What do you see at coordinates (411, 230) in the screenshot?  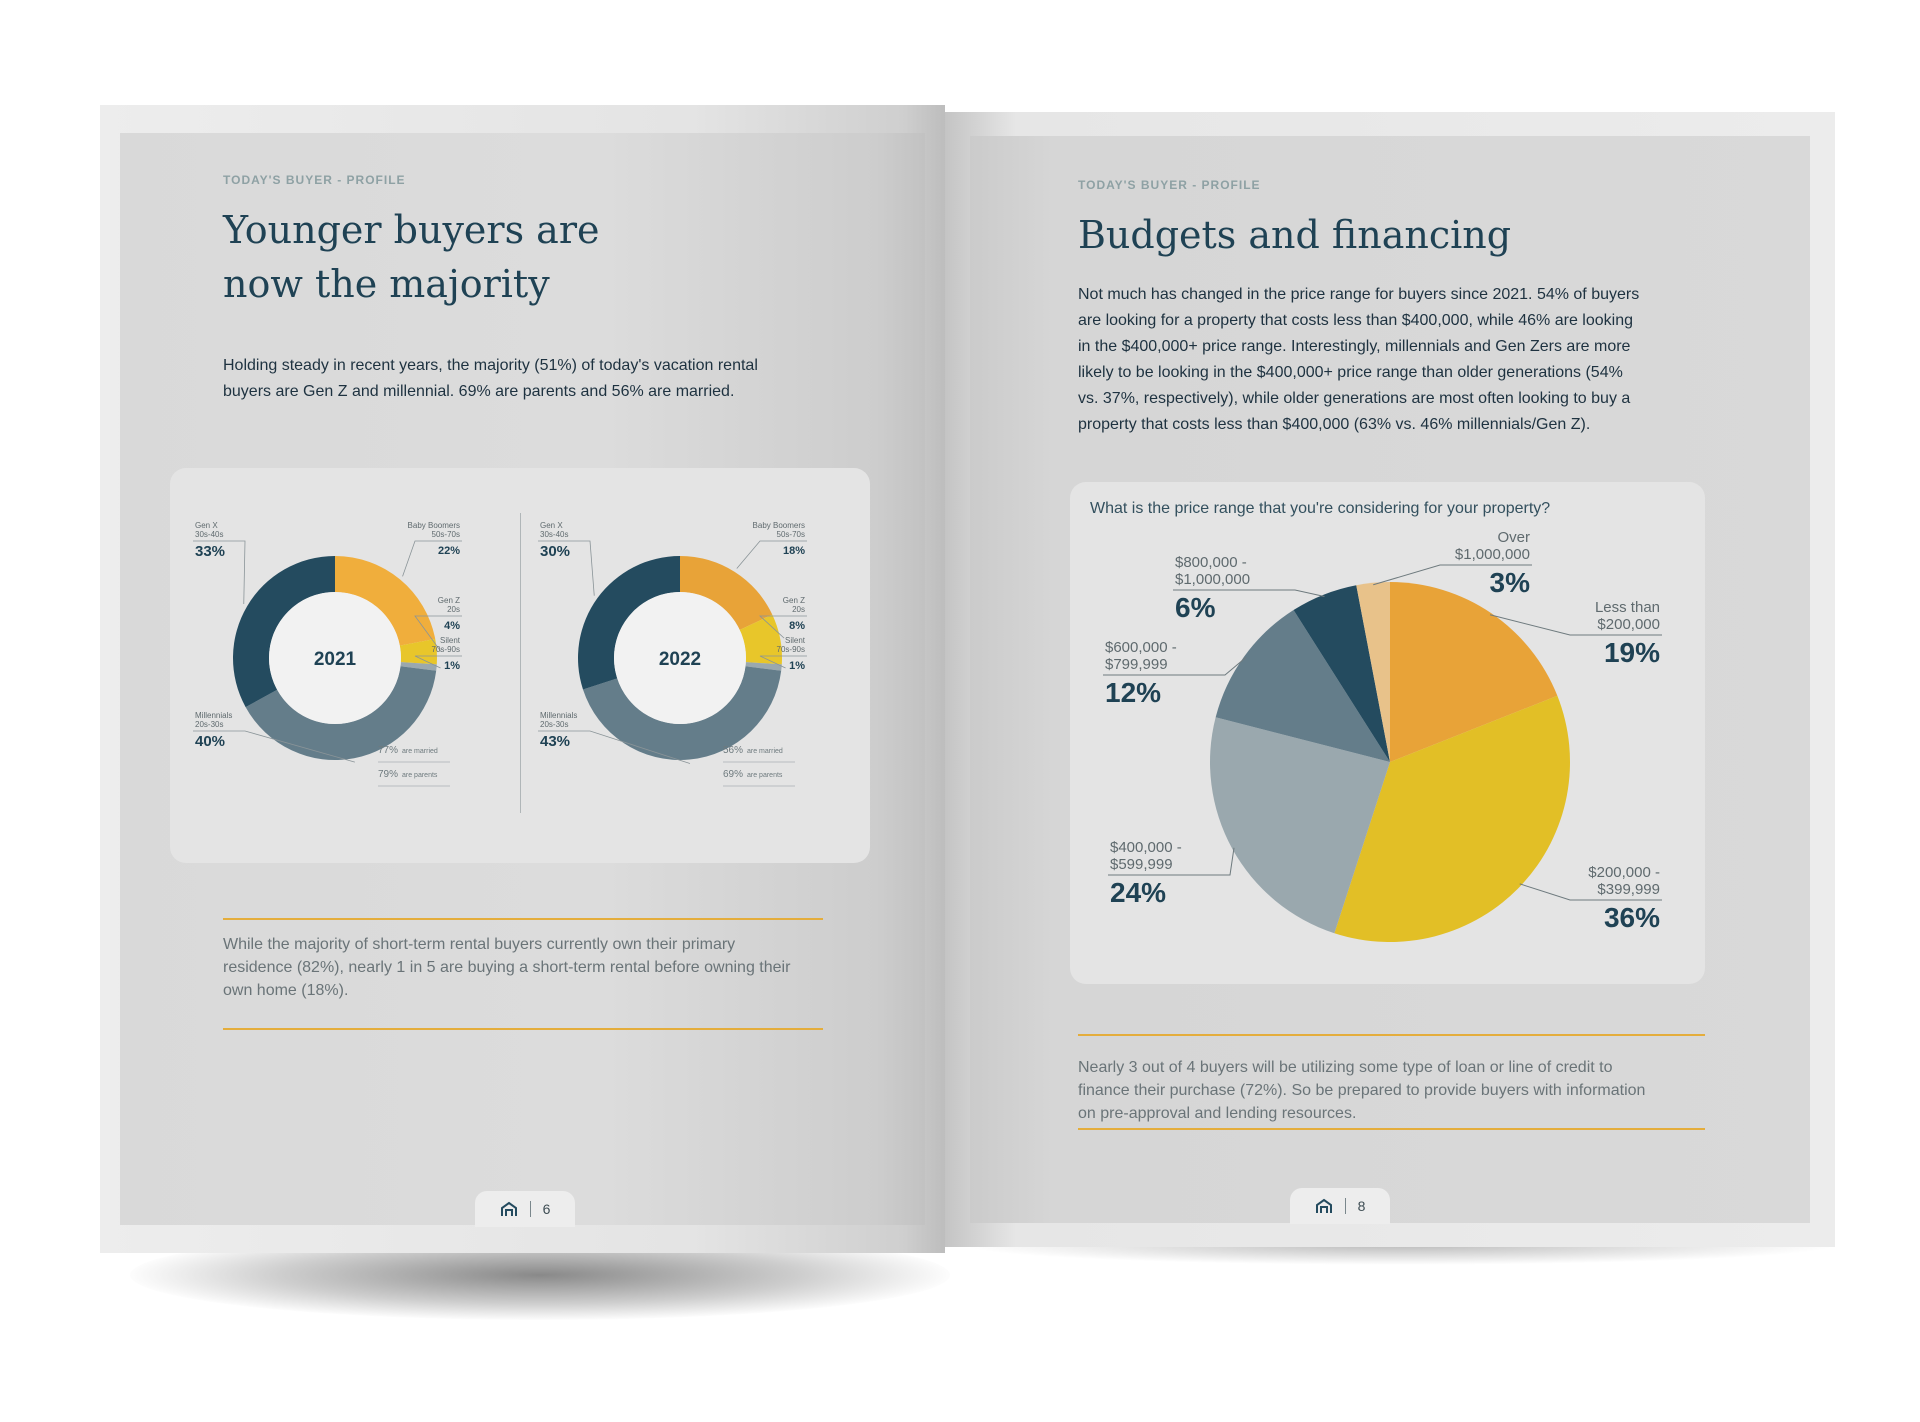 I see `left-title-line1: Younger buyers are` at bounding box center [411, 230].